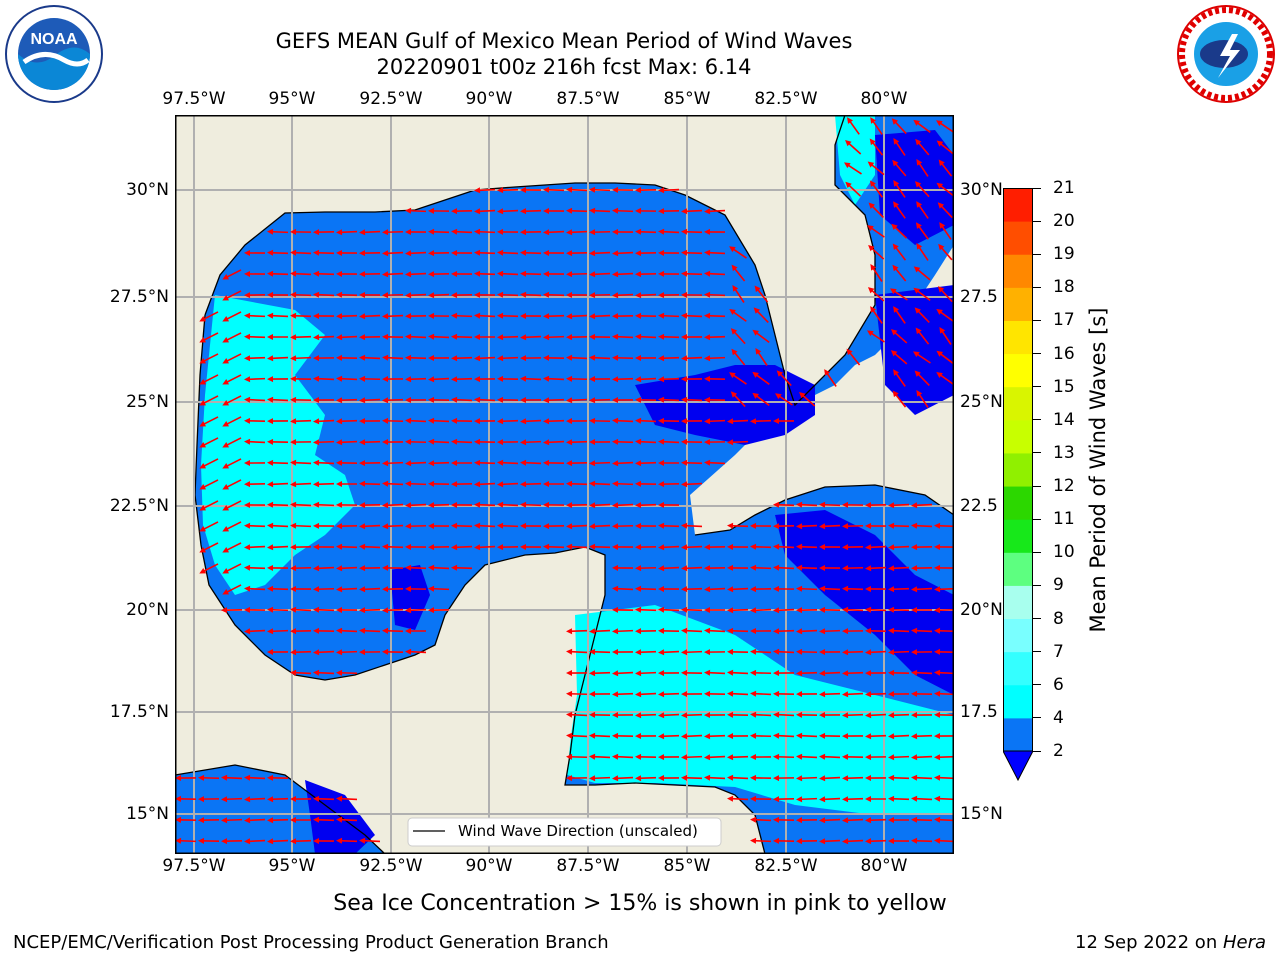 This screenshot has width=1280, height=960. What do you see at coordinates (1018, 569) in the screenshot?
I see `colorbar-segment` at bounding box center [1018, 569].